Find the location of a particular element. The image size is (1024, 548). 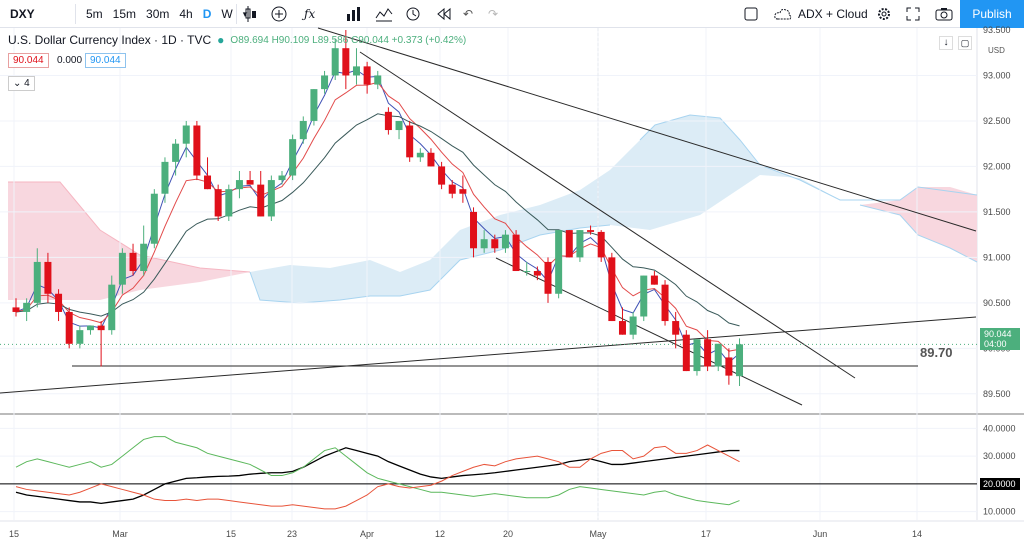

time-tick-label: 14 is located at coordinates (917, 534).